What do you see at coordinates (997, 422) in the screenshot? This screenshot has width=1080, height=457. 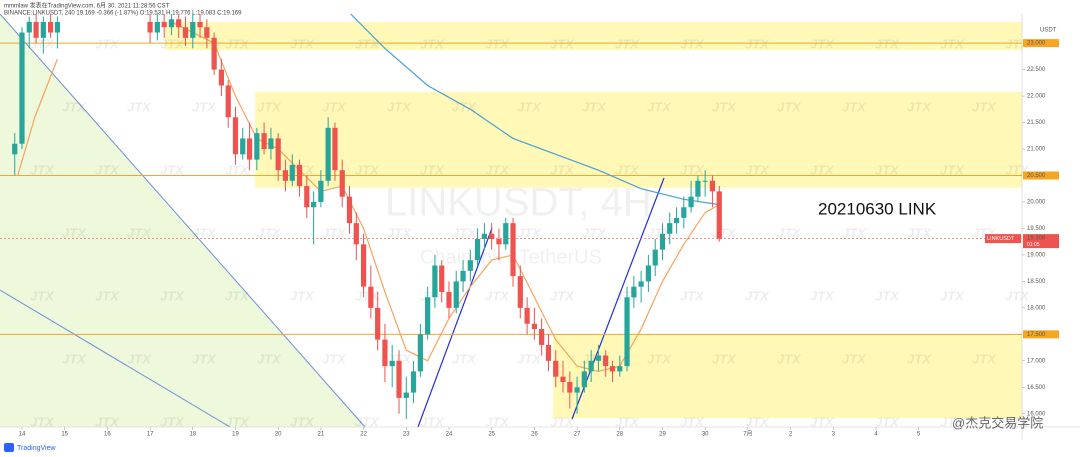 I see `footer-credit: @杰克交易学院` at bounding box center [997, 422].